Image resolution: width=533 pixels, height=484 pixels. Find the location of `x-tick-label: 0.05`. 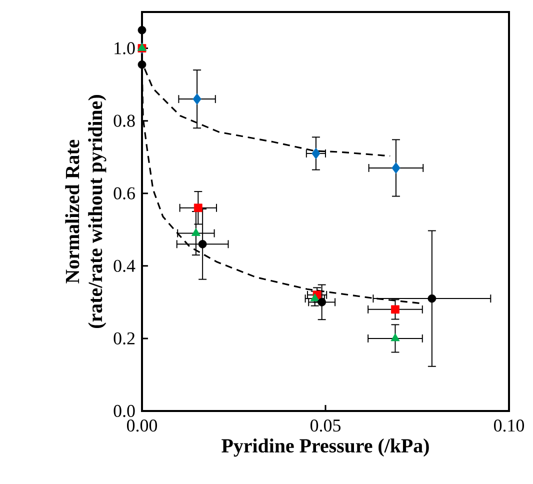

x-tick-label: 0.05 is located at coordinates (325, 426).